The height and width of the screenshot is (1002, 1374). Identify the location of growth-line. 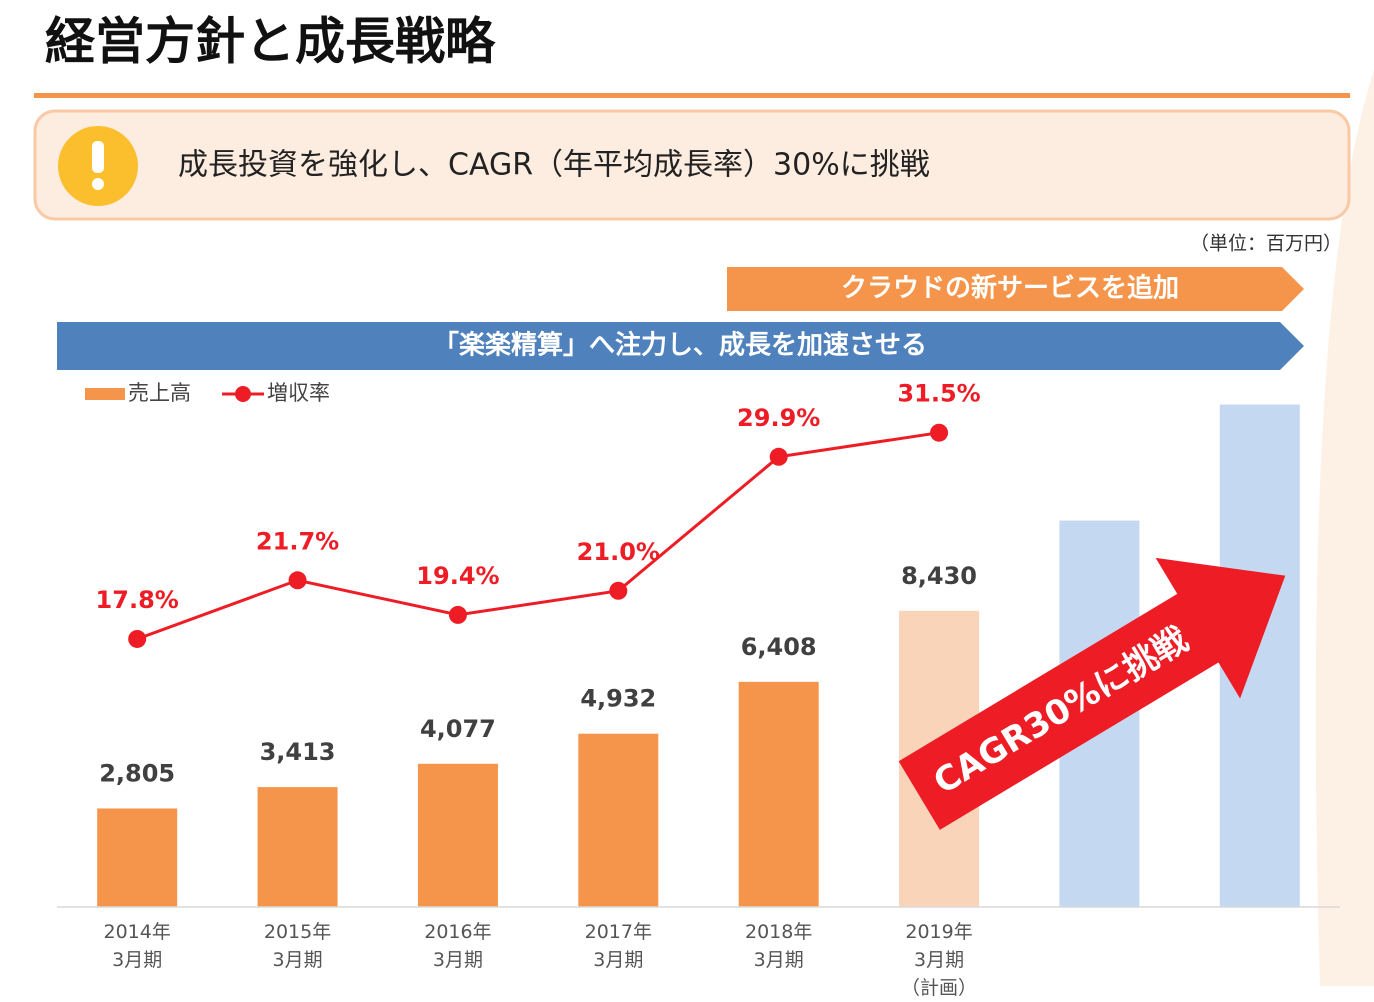
(538, 536).